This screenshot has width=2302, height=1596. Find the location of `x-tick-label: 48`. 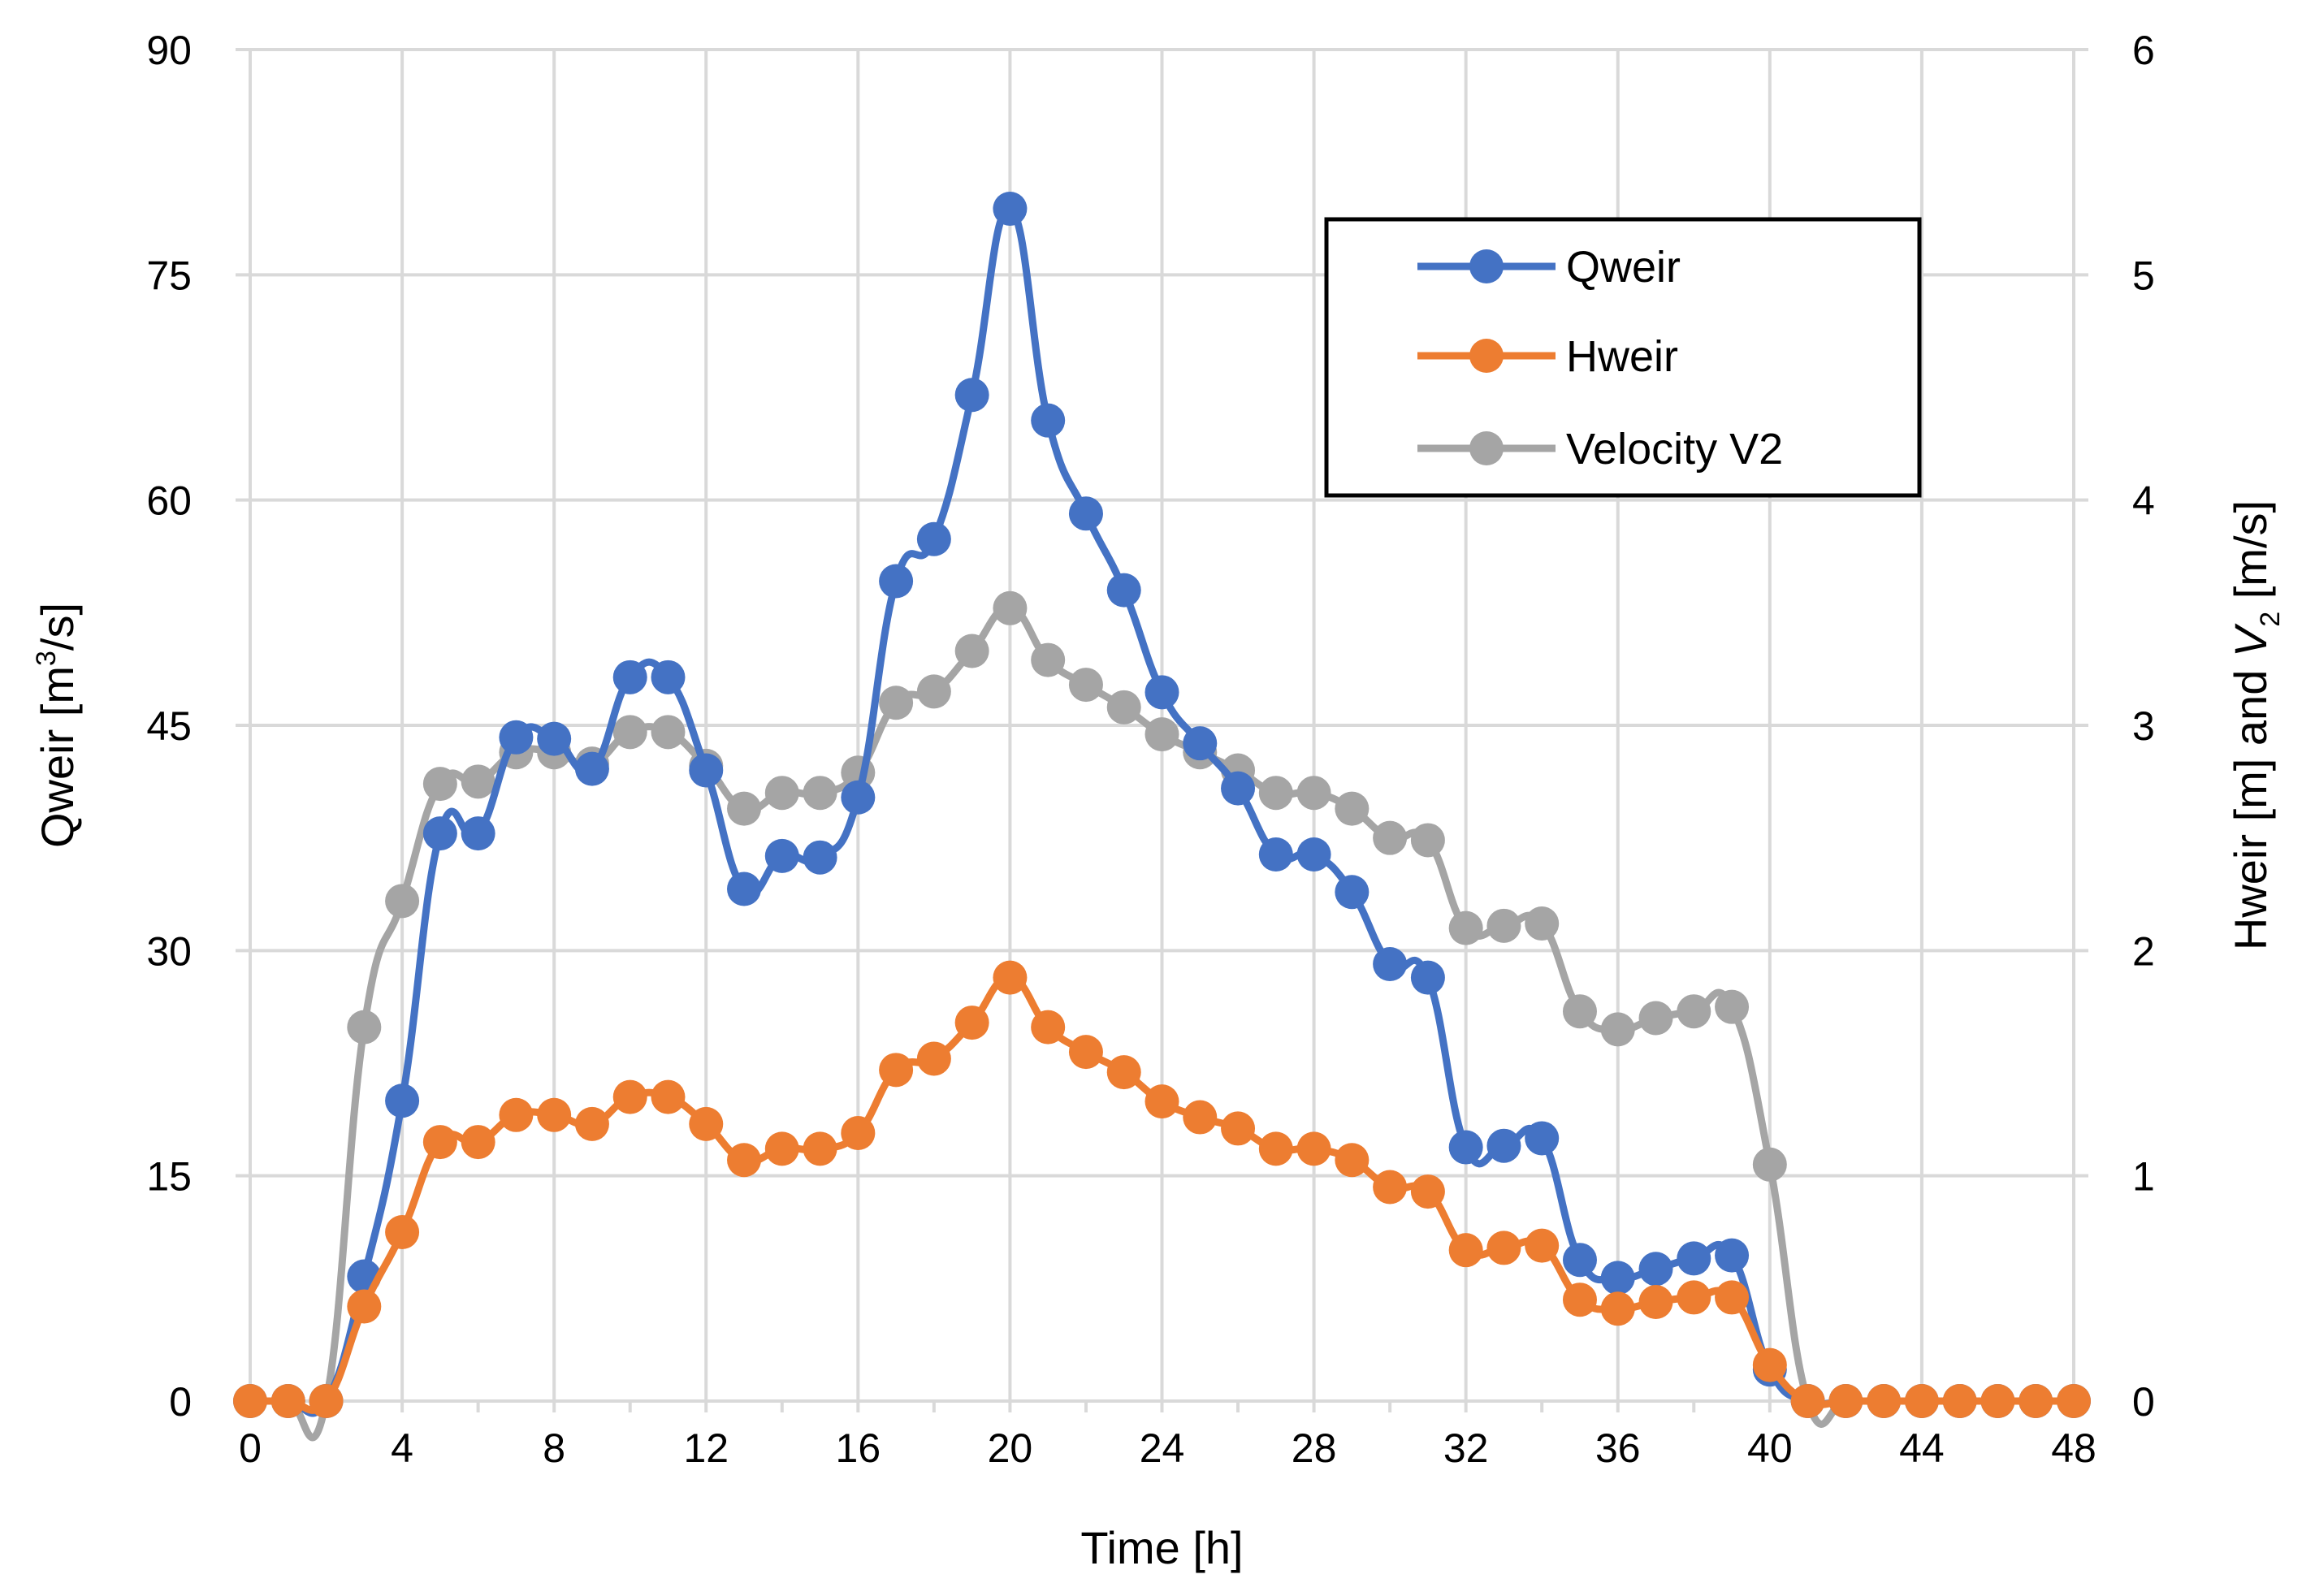

x-tick-label: 48 is located at coordinates (2073, 1448).